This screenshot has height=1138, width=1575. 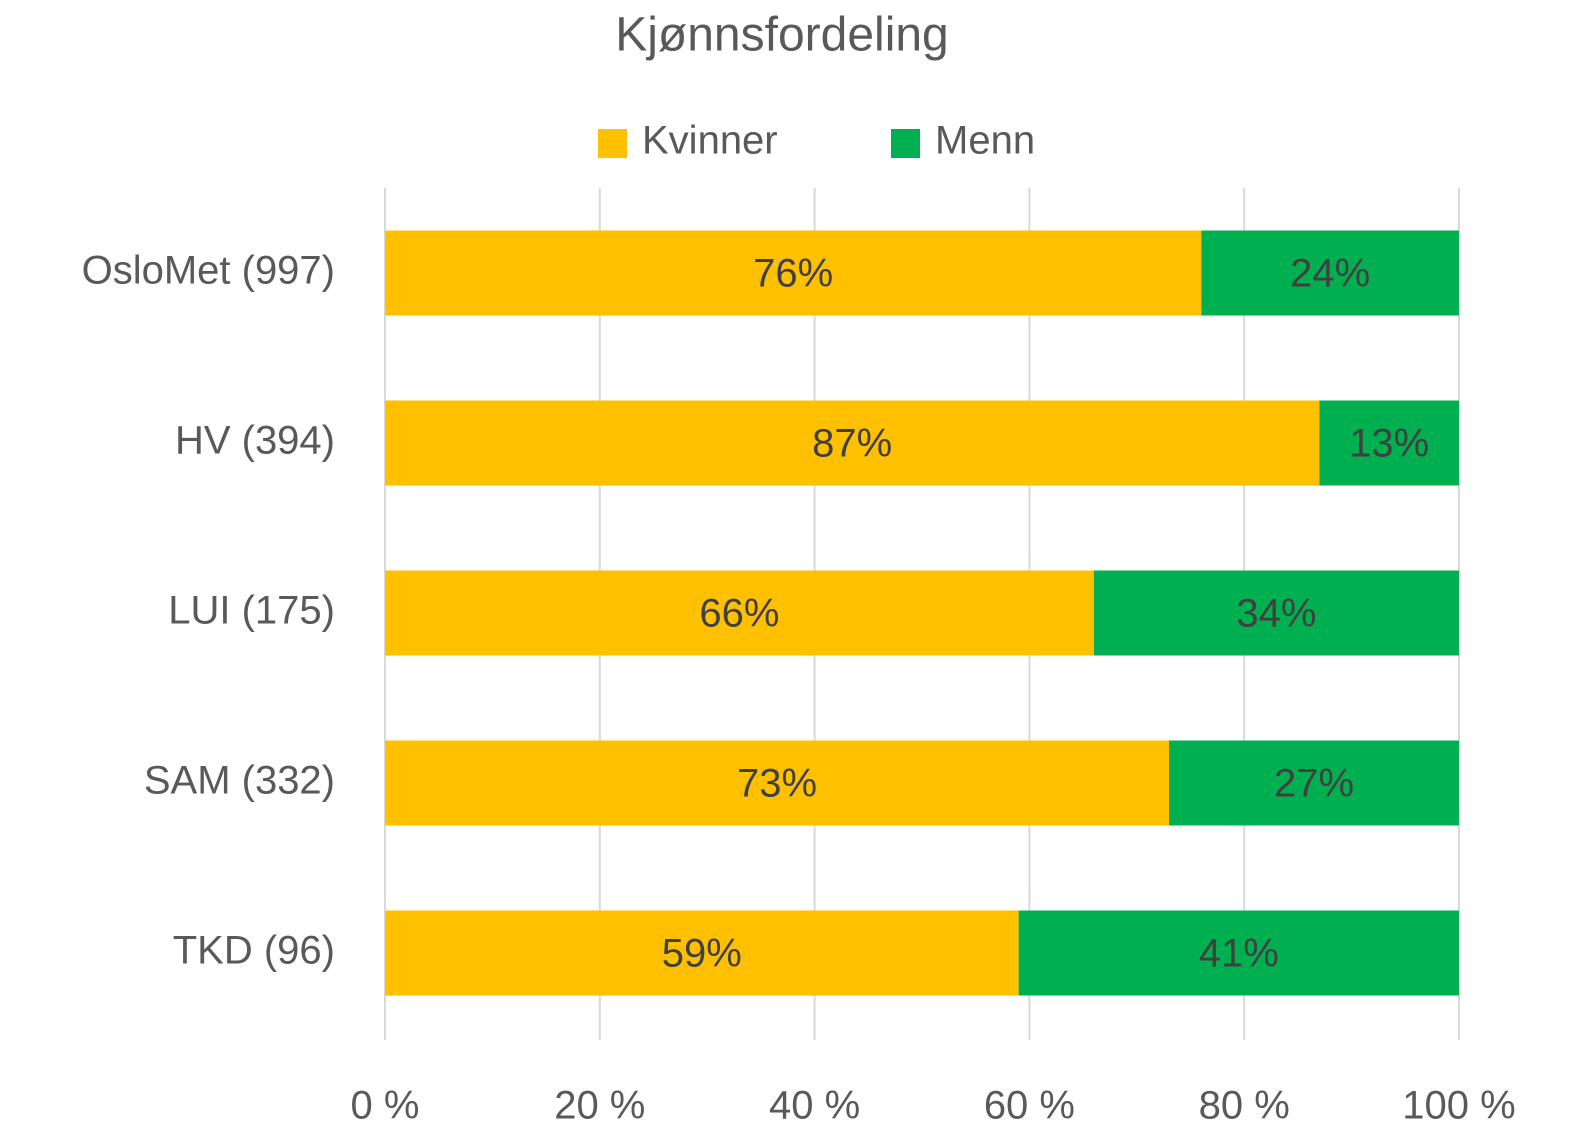 What do you see at coordinates (814, 1106) in the screenshot?
I see `x-tick-label: 40 %` at bounding box center [814, 1106].